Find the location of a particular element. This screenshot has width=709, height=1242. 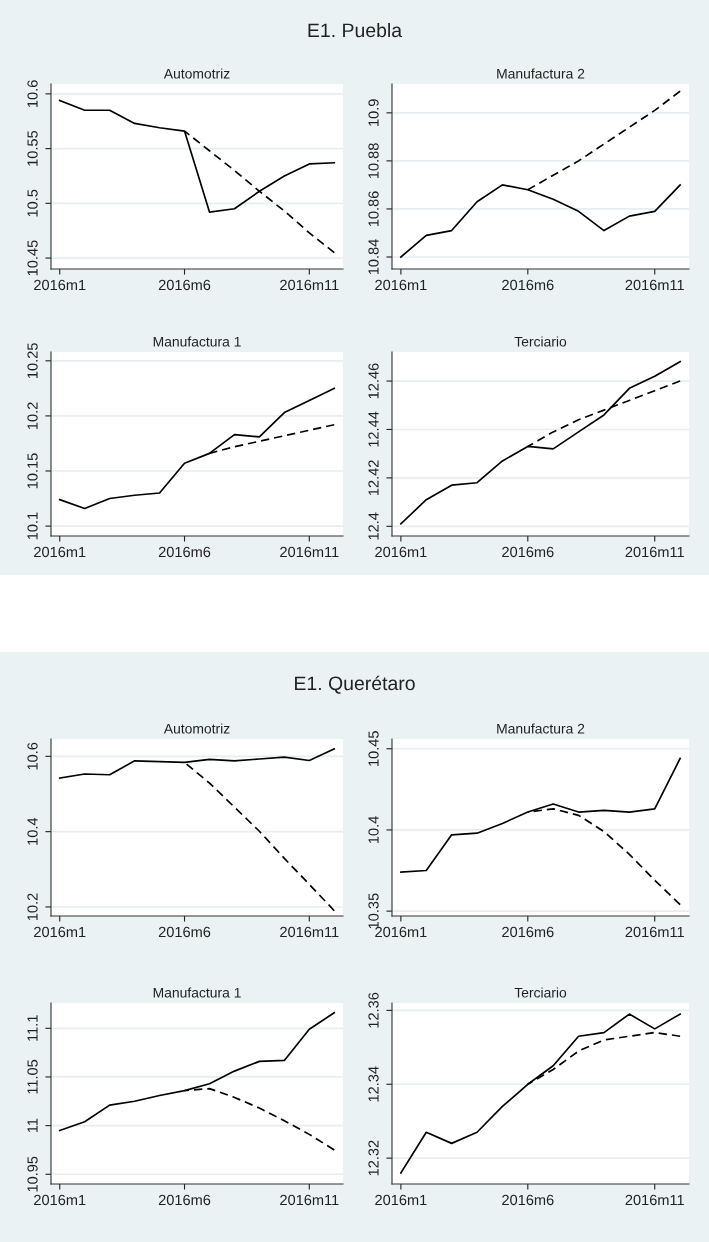

y-tick-label: 12.44 is located at coordinates (373, 429).